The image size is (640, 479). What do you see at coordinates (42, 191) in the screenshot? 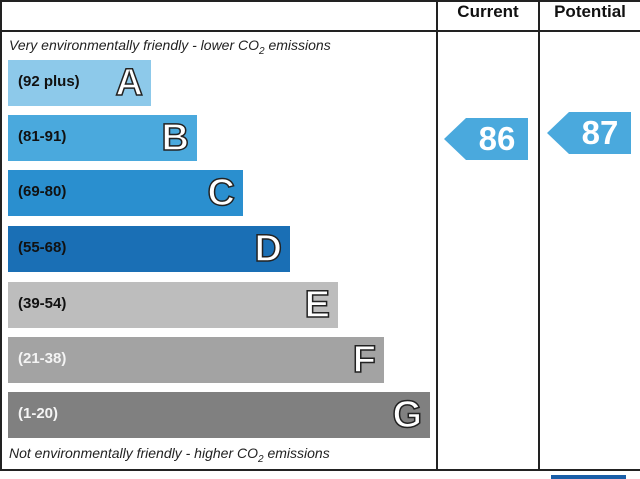
I see `band-range: (69-80)` at bounding box center [42, 191].